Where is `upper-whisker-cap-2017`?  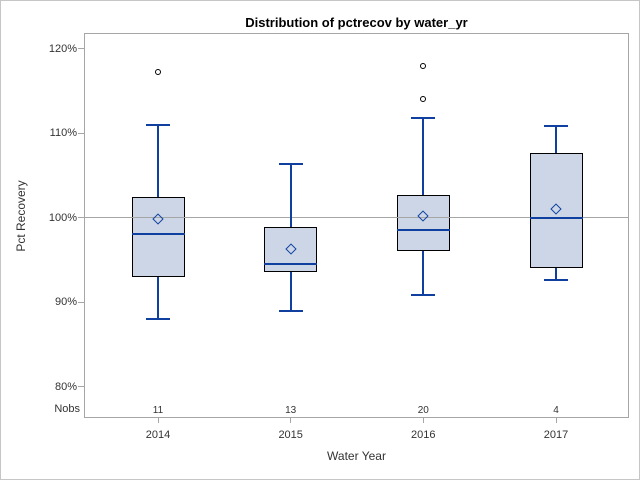
upper-whisker-cap-2017 is located at coordinates (556, 126).